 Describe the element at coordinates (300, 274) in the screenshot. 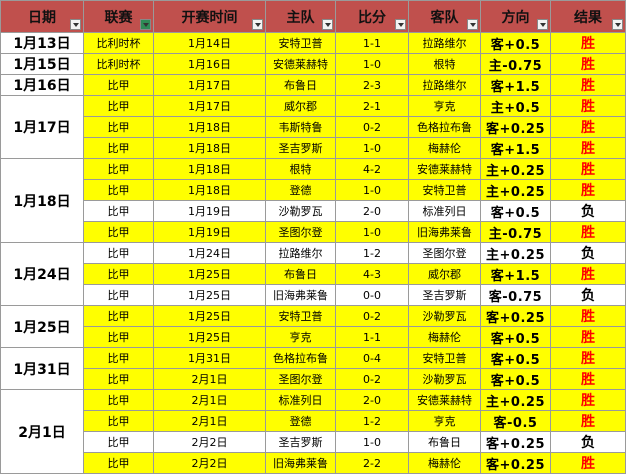

I see `home-team-cell: 布鲁日` at that location.